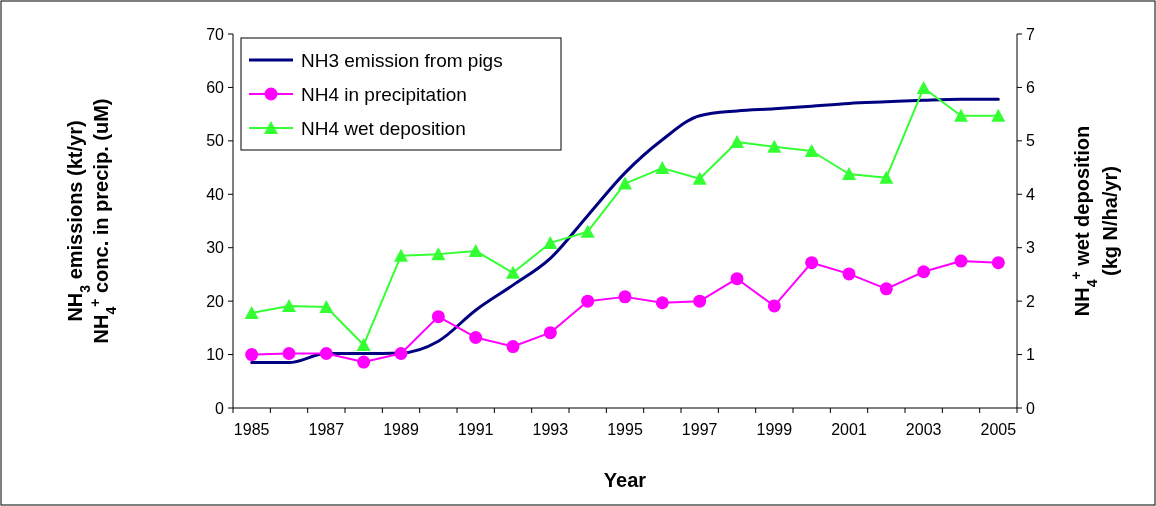  Describe the element at coordinates (326, 429) in the screenshot. I see `x-tick-label: 1987` at that location.